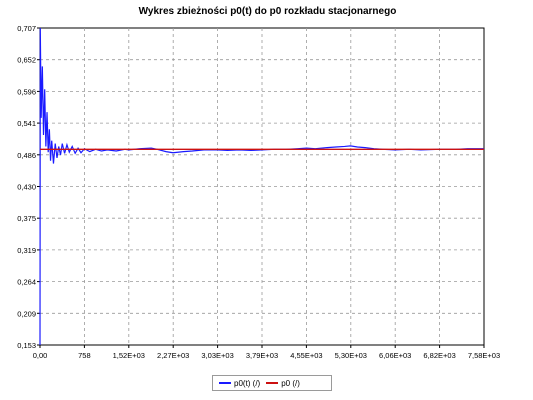 This screenshot has height=400, width=533. I want to click on x-tick-label: 3,79E+03, so click(262, 355).